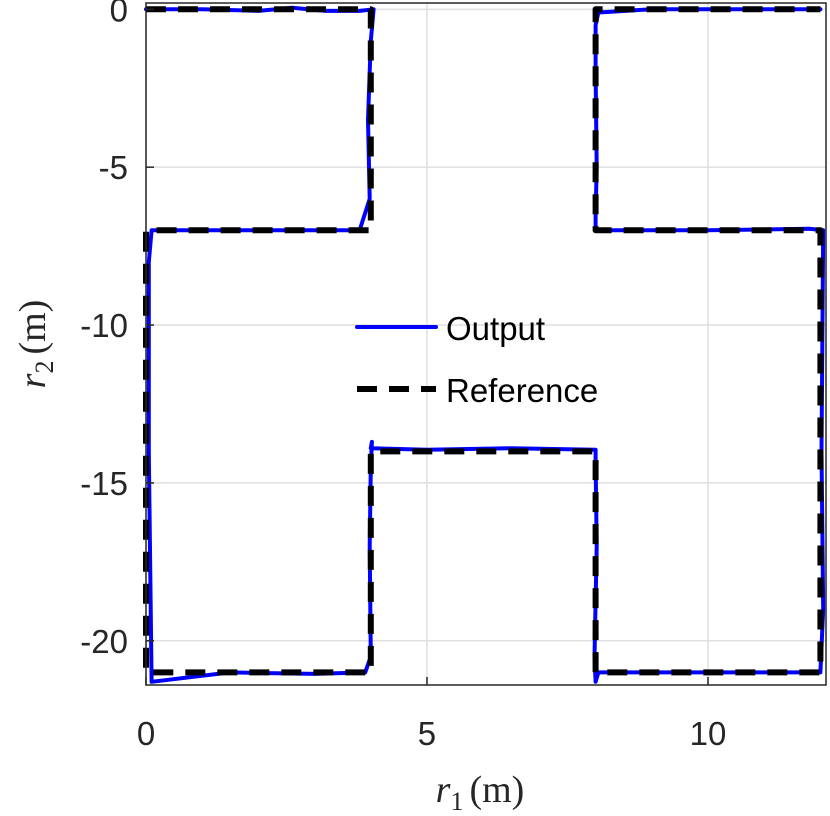  I want to click on x-tick-label: 0, so click(146, 733).